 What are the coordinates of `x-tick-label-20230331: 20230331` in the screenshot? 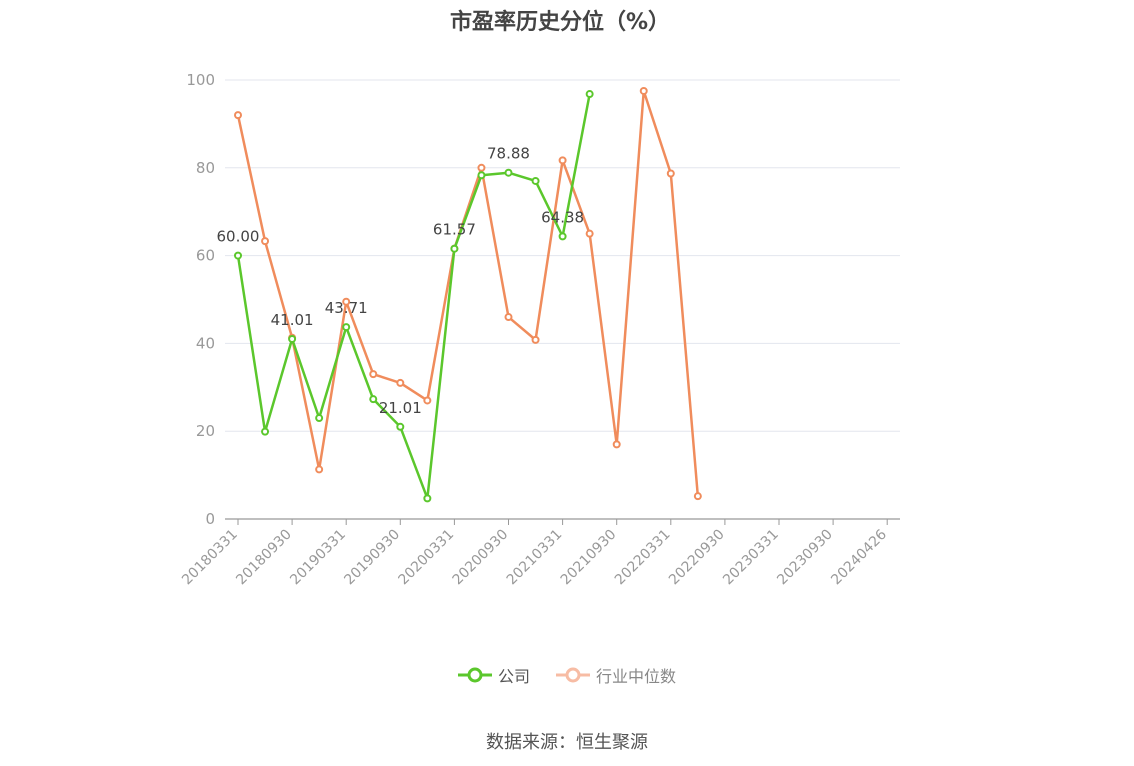 It's located at (751, 558).